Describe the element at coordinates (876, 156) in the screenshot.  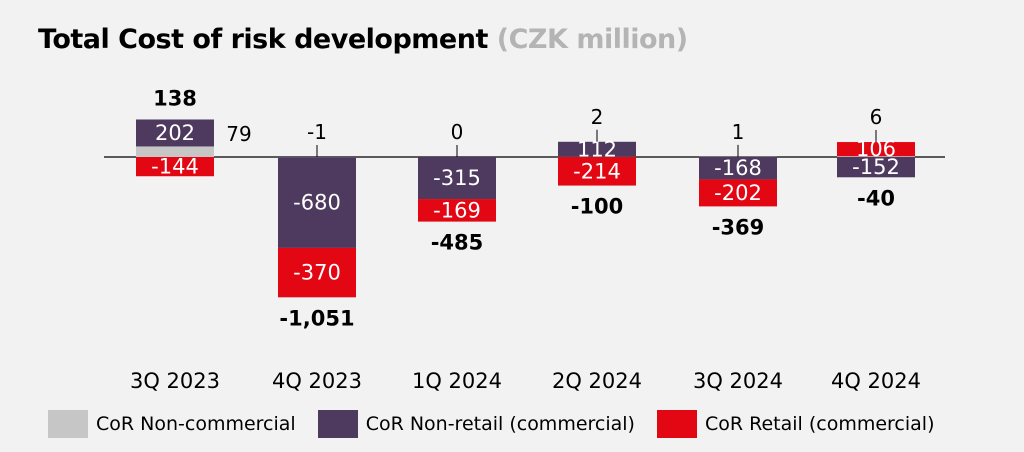
I see `bar-non-commercial-4q-2024` at that location.